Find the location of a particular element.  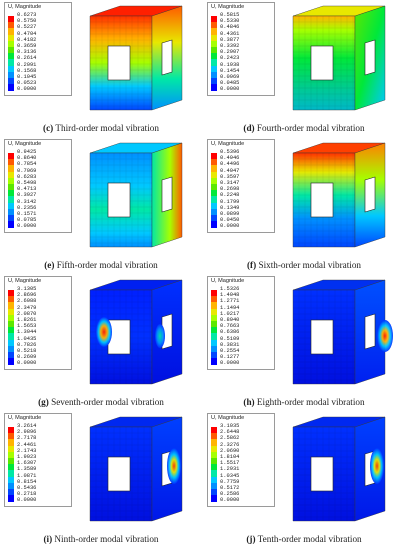

legend-tick-label: 0.7826 is located at coordinates (27, 344).